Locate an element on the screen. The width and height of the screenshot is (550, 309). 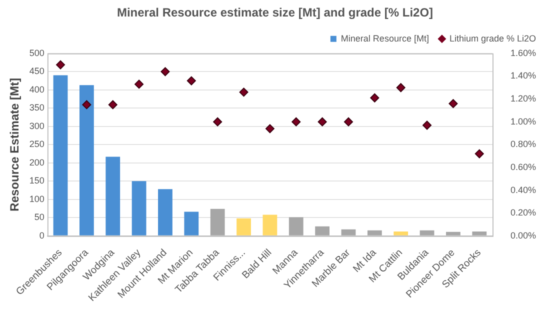
y2-tick-label: 0.80% is located at coordinates (523, 144).